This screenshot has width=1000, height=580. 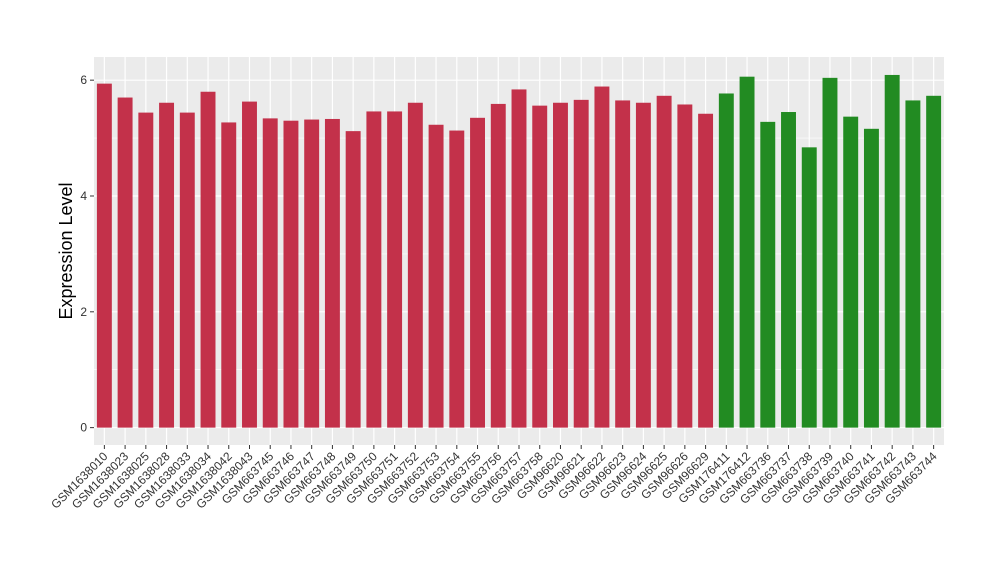 What do you see at coordinates (83, 196) in the screenshot?
I see `y-tick-label: 4` at bounding box center [83, 196].